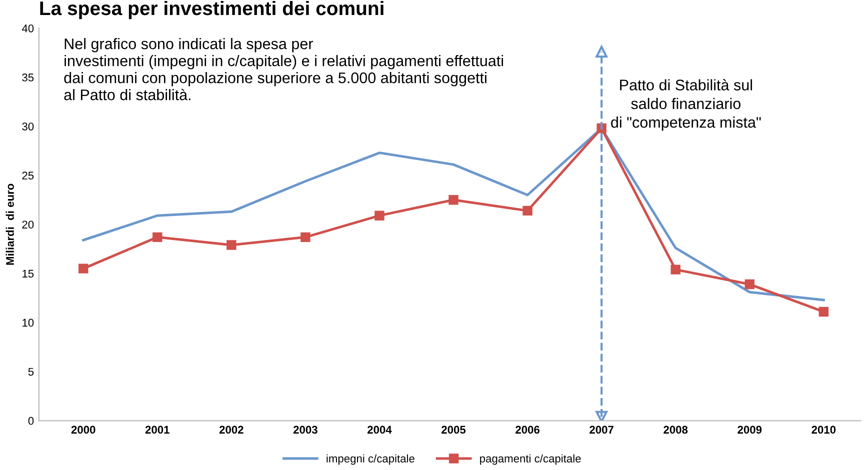 This screenshot has width=865, height=470. What do you see at coordinates (28, 126) in the screenshot?
I see `y-tick-label: 30` at bounding box center [28, 126].